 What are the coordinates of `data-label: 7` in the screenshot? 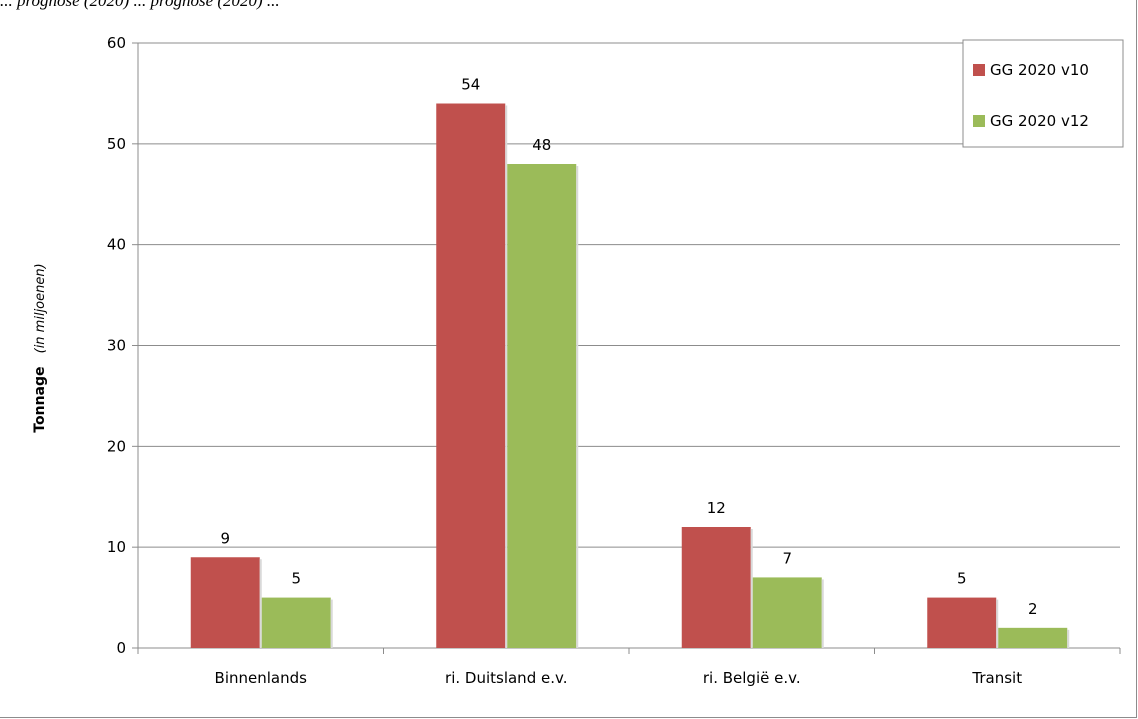 It's located at (787, 558).